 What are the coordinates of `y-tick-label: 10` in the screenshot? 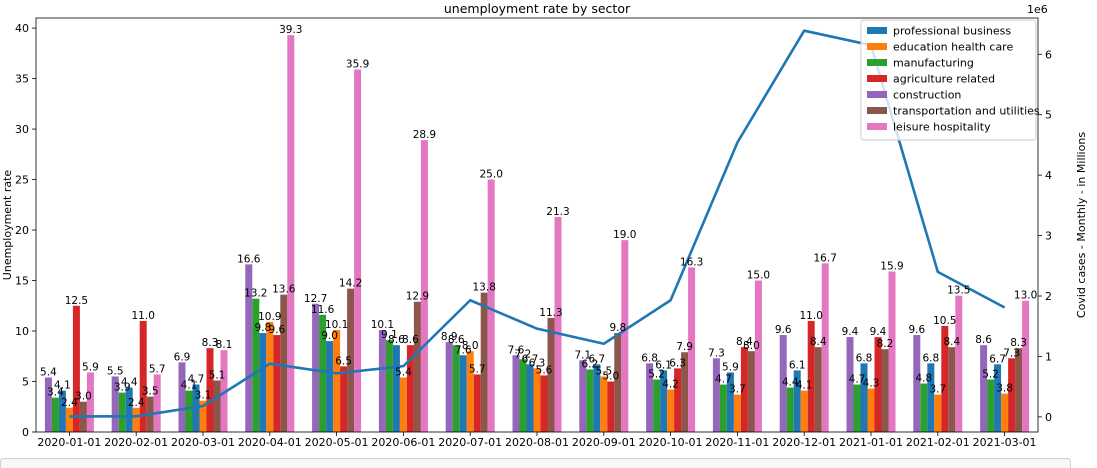 It's located at (22, 331).